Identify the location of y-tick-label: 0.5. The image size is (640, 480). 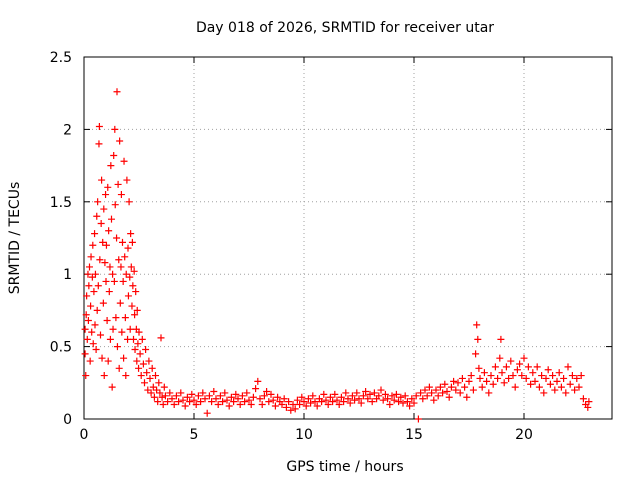
(61, 348).